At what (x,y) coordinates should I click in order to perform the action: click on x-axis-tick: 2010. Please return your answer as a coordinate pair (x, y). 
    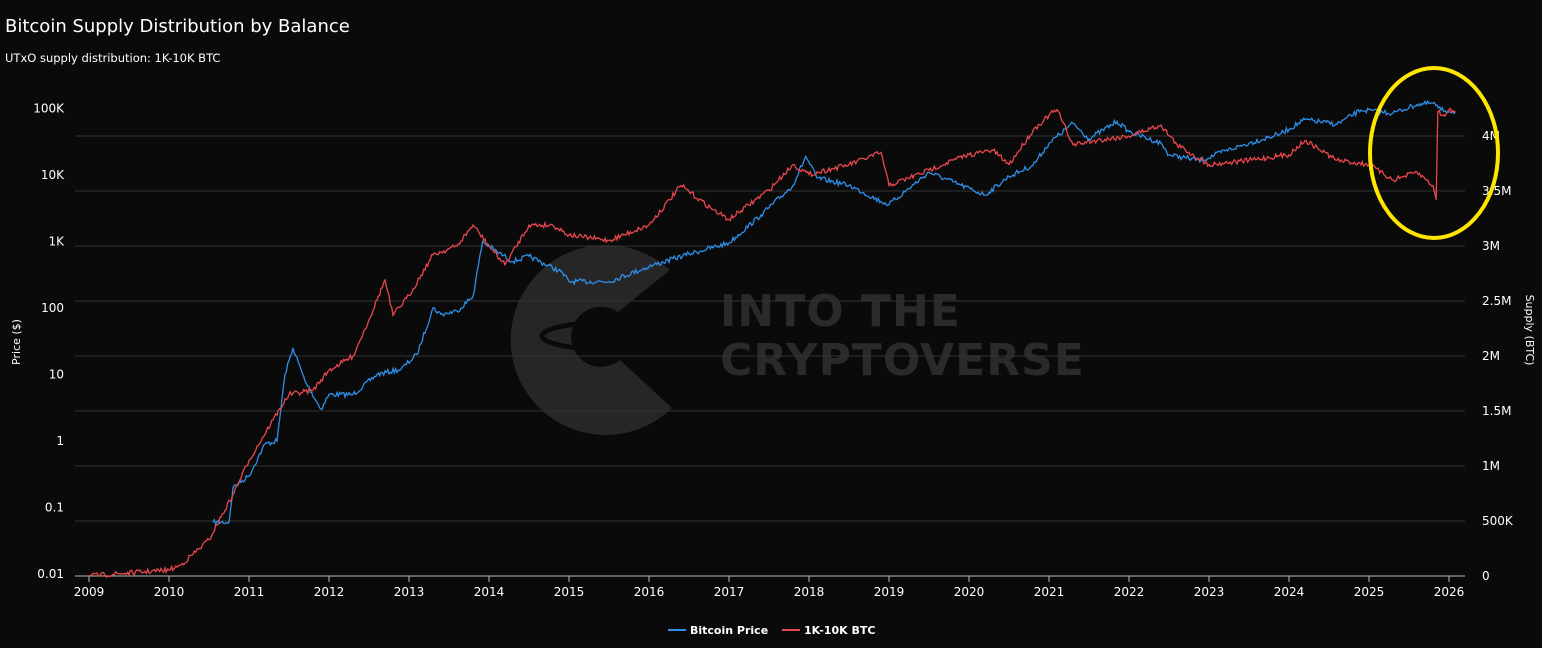
    Looking at the image, I should click on (169, 592).